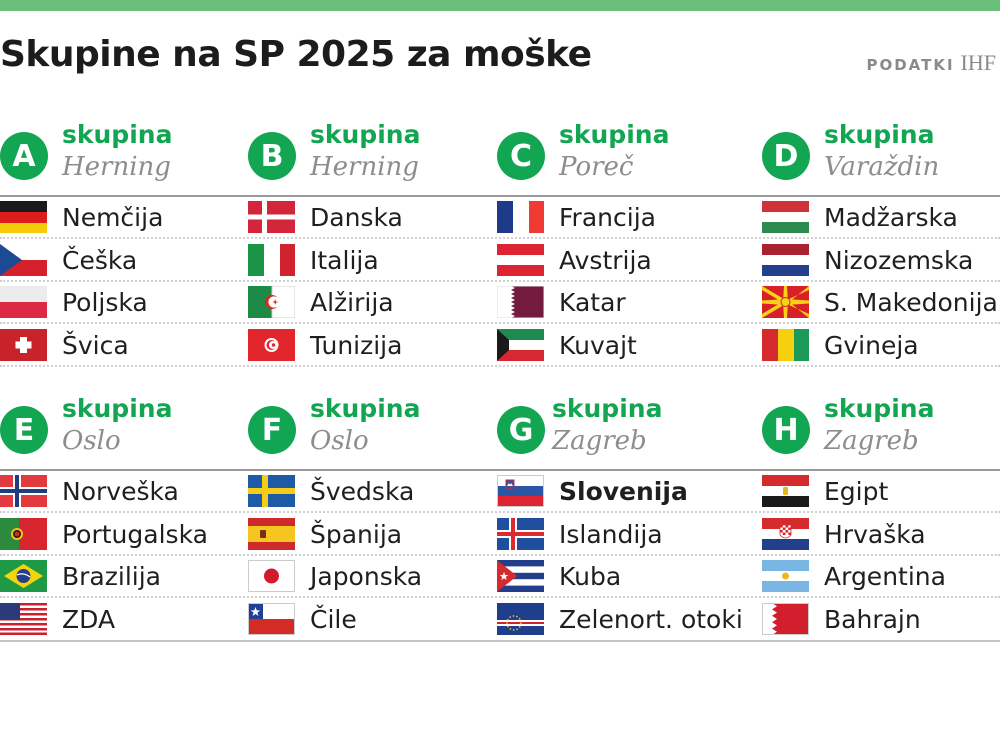 Image resolution: width=1000 pixels, height=739 pixels. Describe the element at coordinates (296, 54) in the screenshot. I see `page-title: Skupine na SP 2025 za moške` at that location.